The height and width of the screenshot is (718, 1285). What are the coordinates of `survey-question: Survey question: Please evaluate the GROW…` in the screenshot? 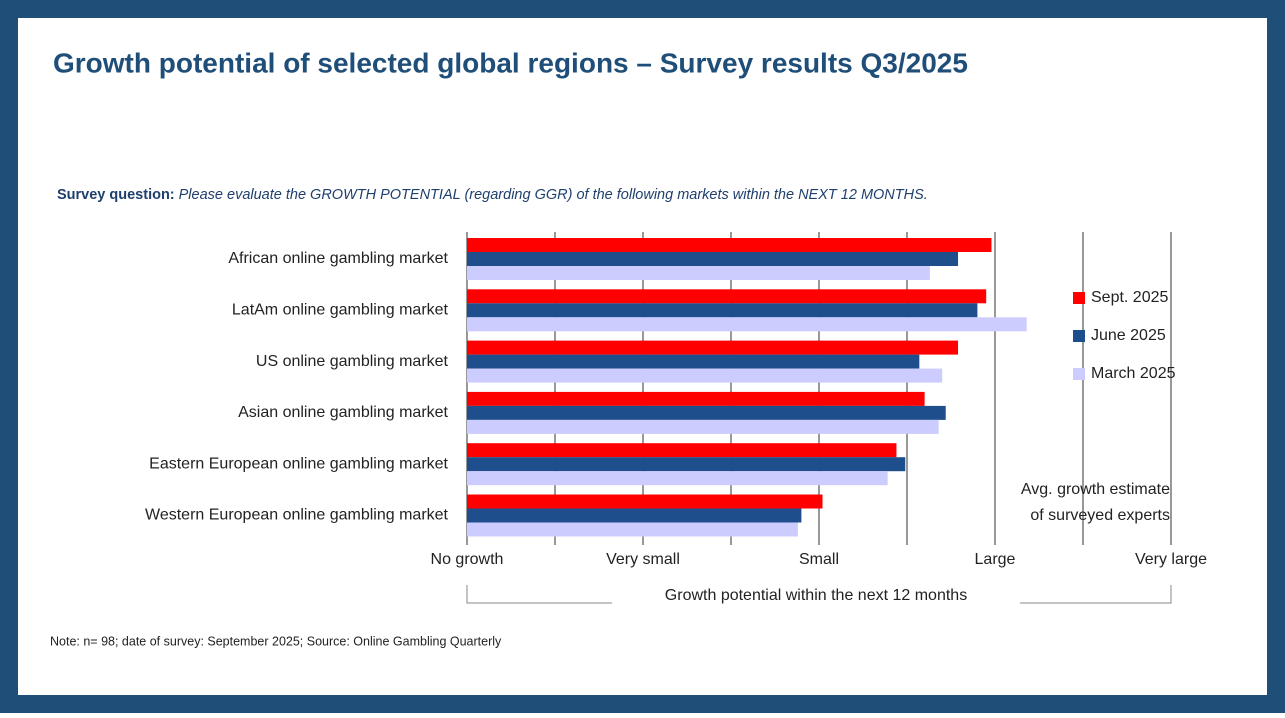 It's located at (492, 195).